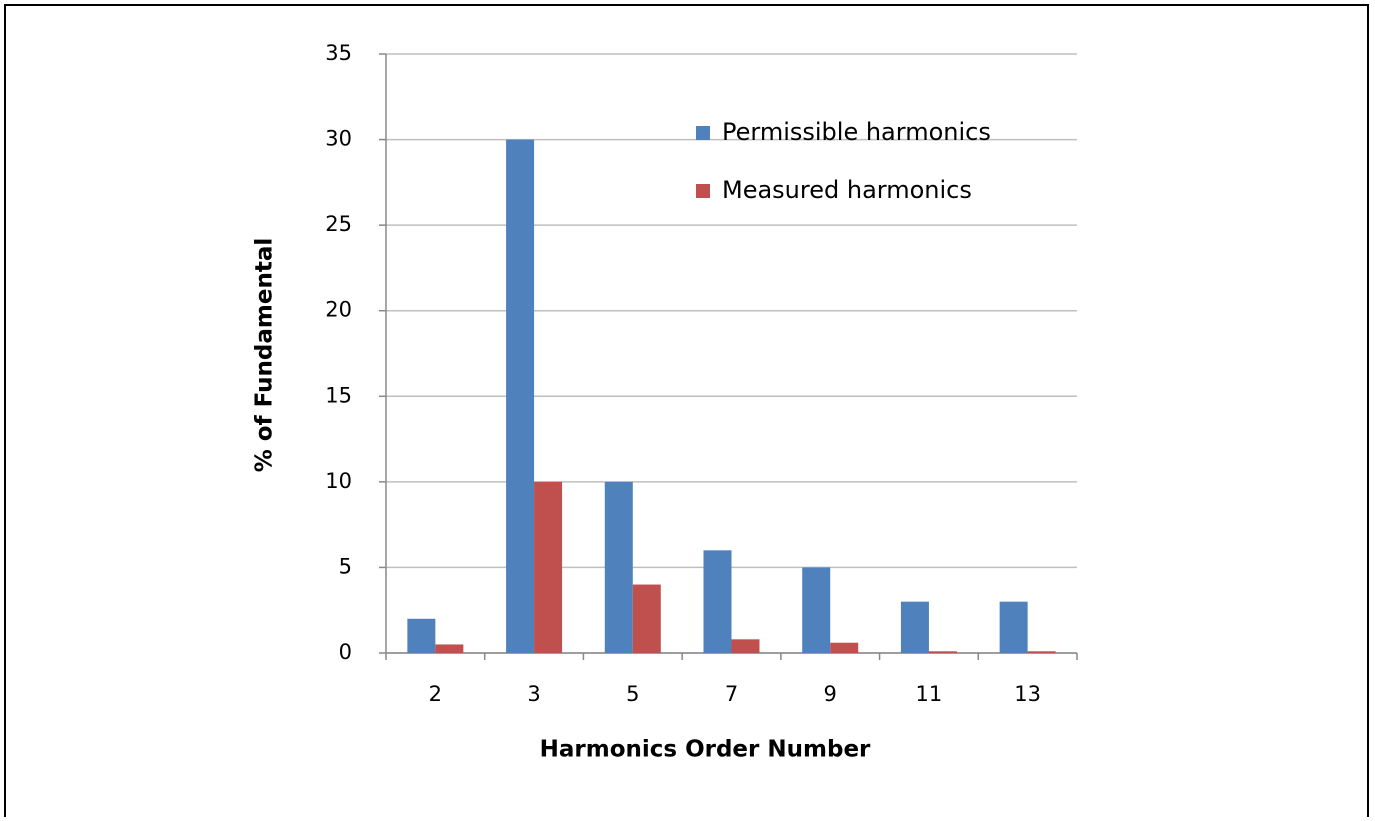 Image resolution: width=1375 pixels, height=821 pixels. I want to click on legend-label: Measured harmonics, so click(847, 190).